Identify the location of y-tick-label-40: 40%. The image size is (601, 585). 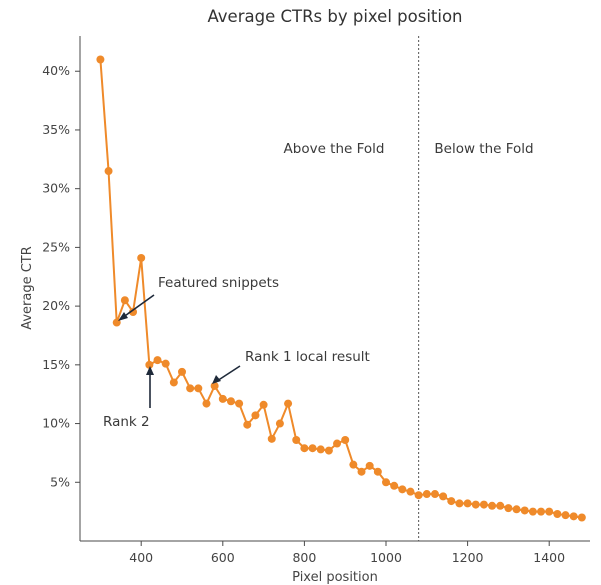
(56, 70).